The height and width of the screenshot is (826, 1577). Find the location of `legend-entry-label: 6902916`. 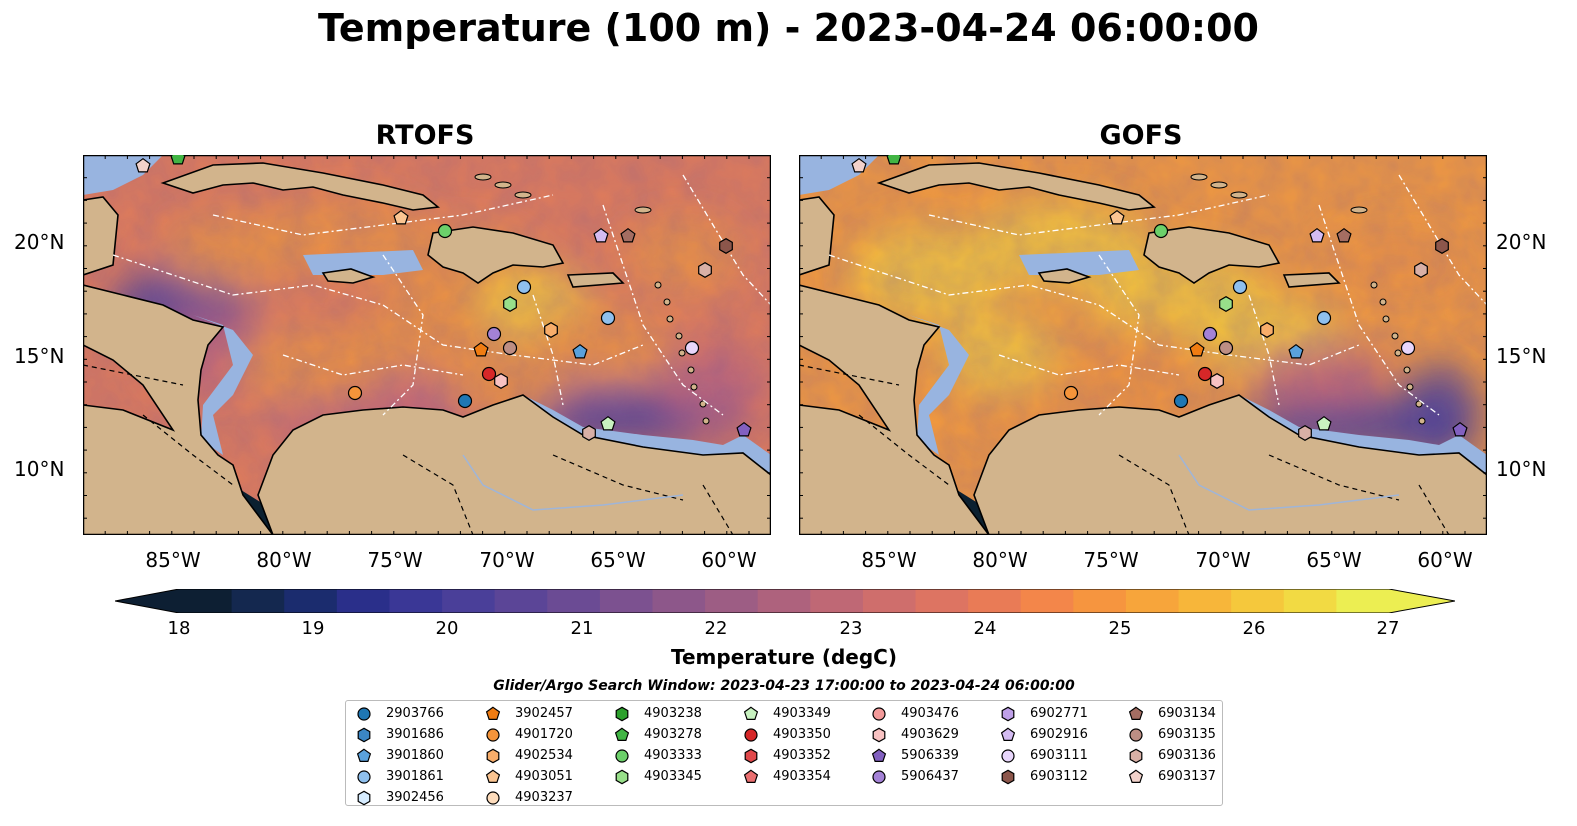

legend-entry-label: 6902916 is located at coordinates (1059, 734).